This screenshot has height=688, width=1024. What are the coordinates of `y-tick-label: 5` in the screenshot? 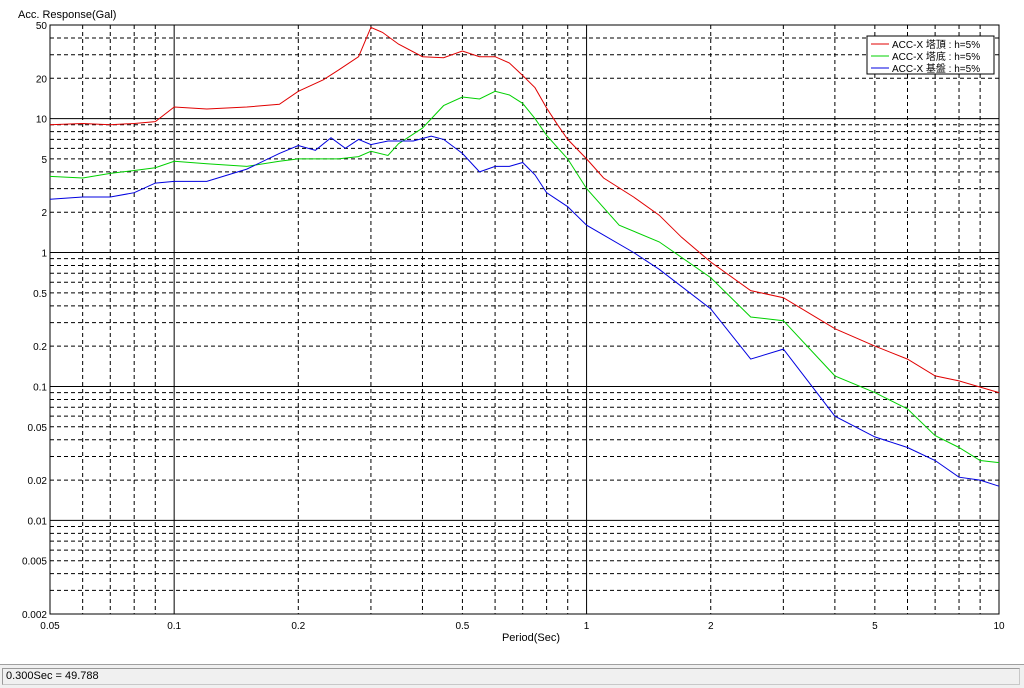 It's located at (44, 160).